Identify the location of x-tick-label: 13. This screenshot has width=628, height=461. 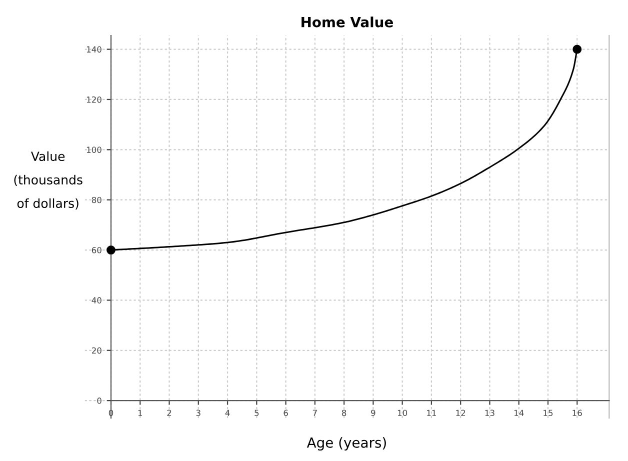
(489, 413).